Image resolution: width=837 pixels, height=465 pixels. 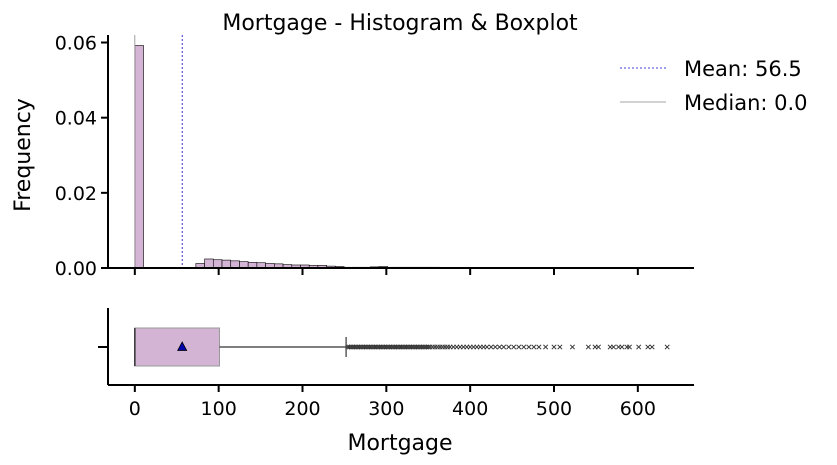 What do you see at coordinates (76, 119) in the screenshot?
I see `y-tick-label: 0.04` at bounding box center [76, 119].